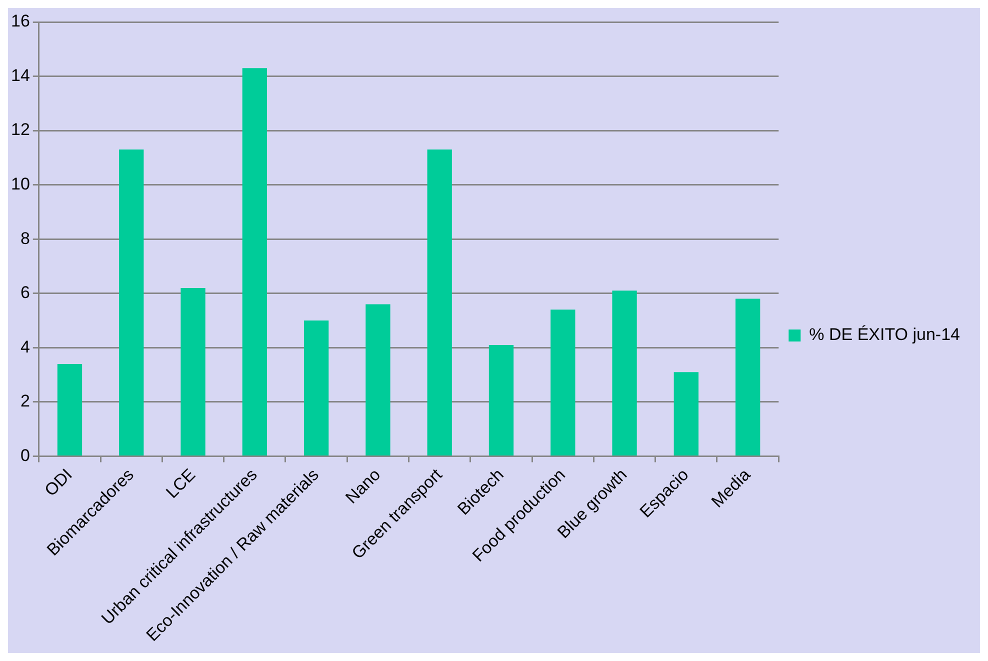 This screenshot has height=661, width=988. Describe the element at coordinates (25, 346) in the screenshot. I see `y-tick-label: 4` at that location.